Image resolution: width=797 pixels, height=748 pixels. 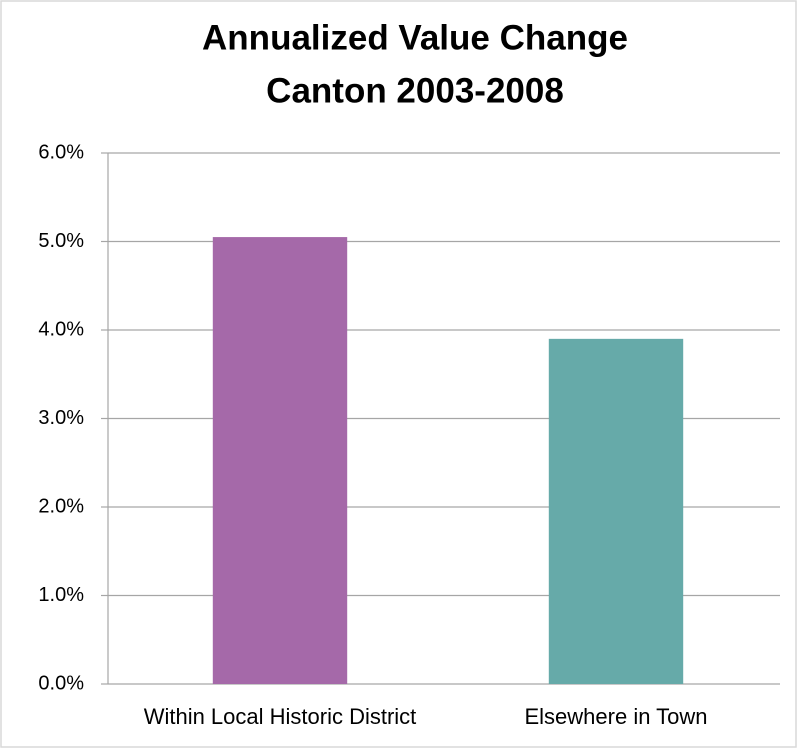 I want to click on y-tick-label: 4.0%, so click(x=61, y=329).